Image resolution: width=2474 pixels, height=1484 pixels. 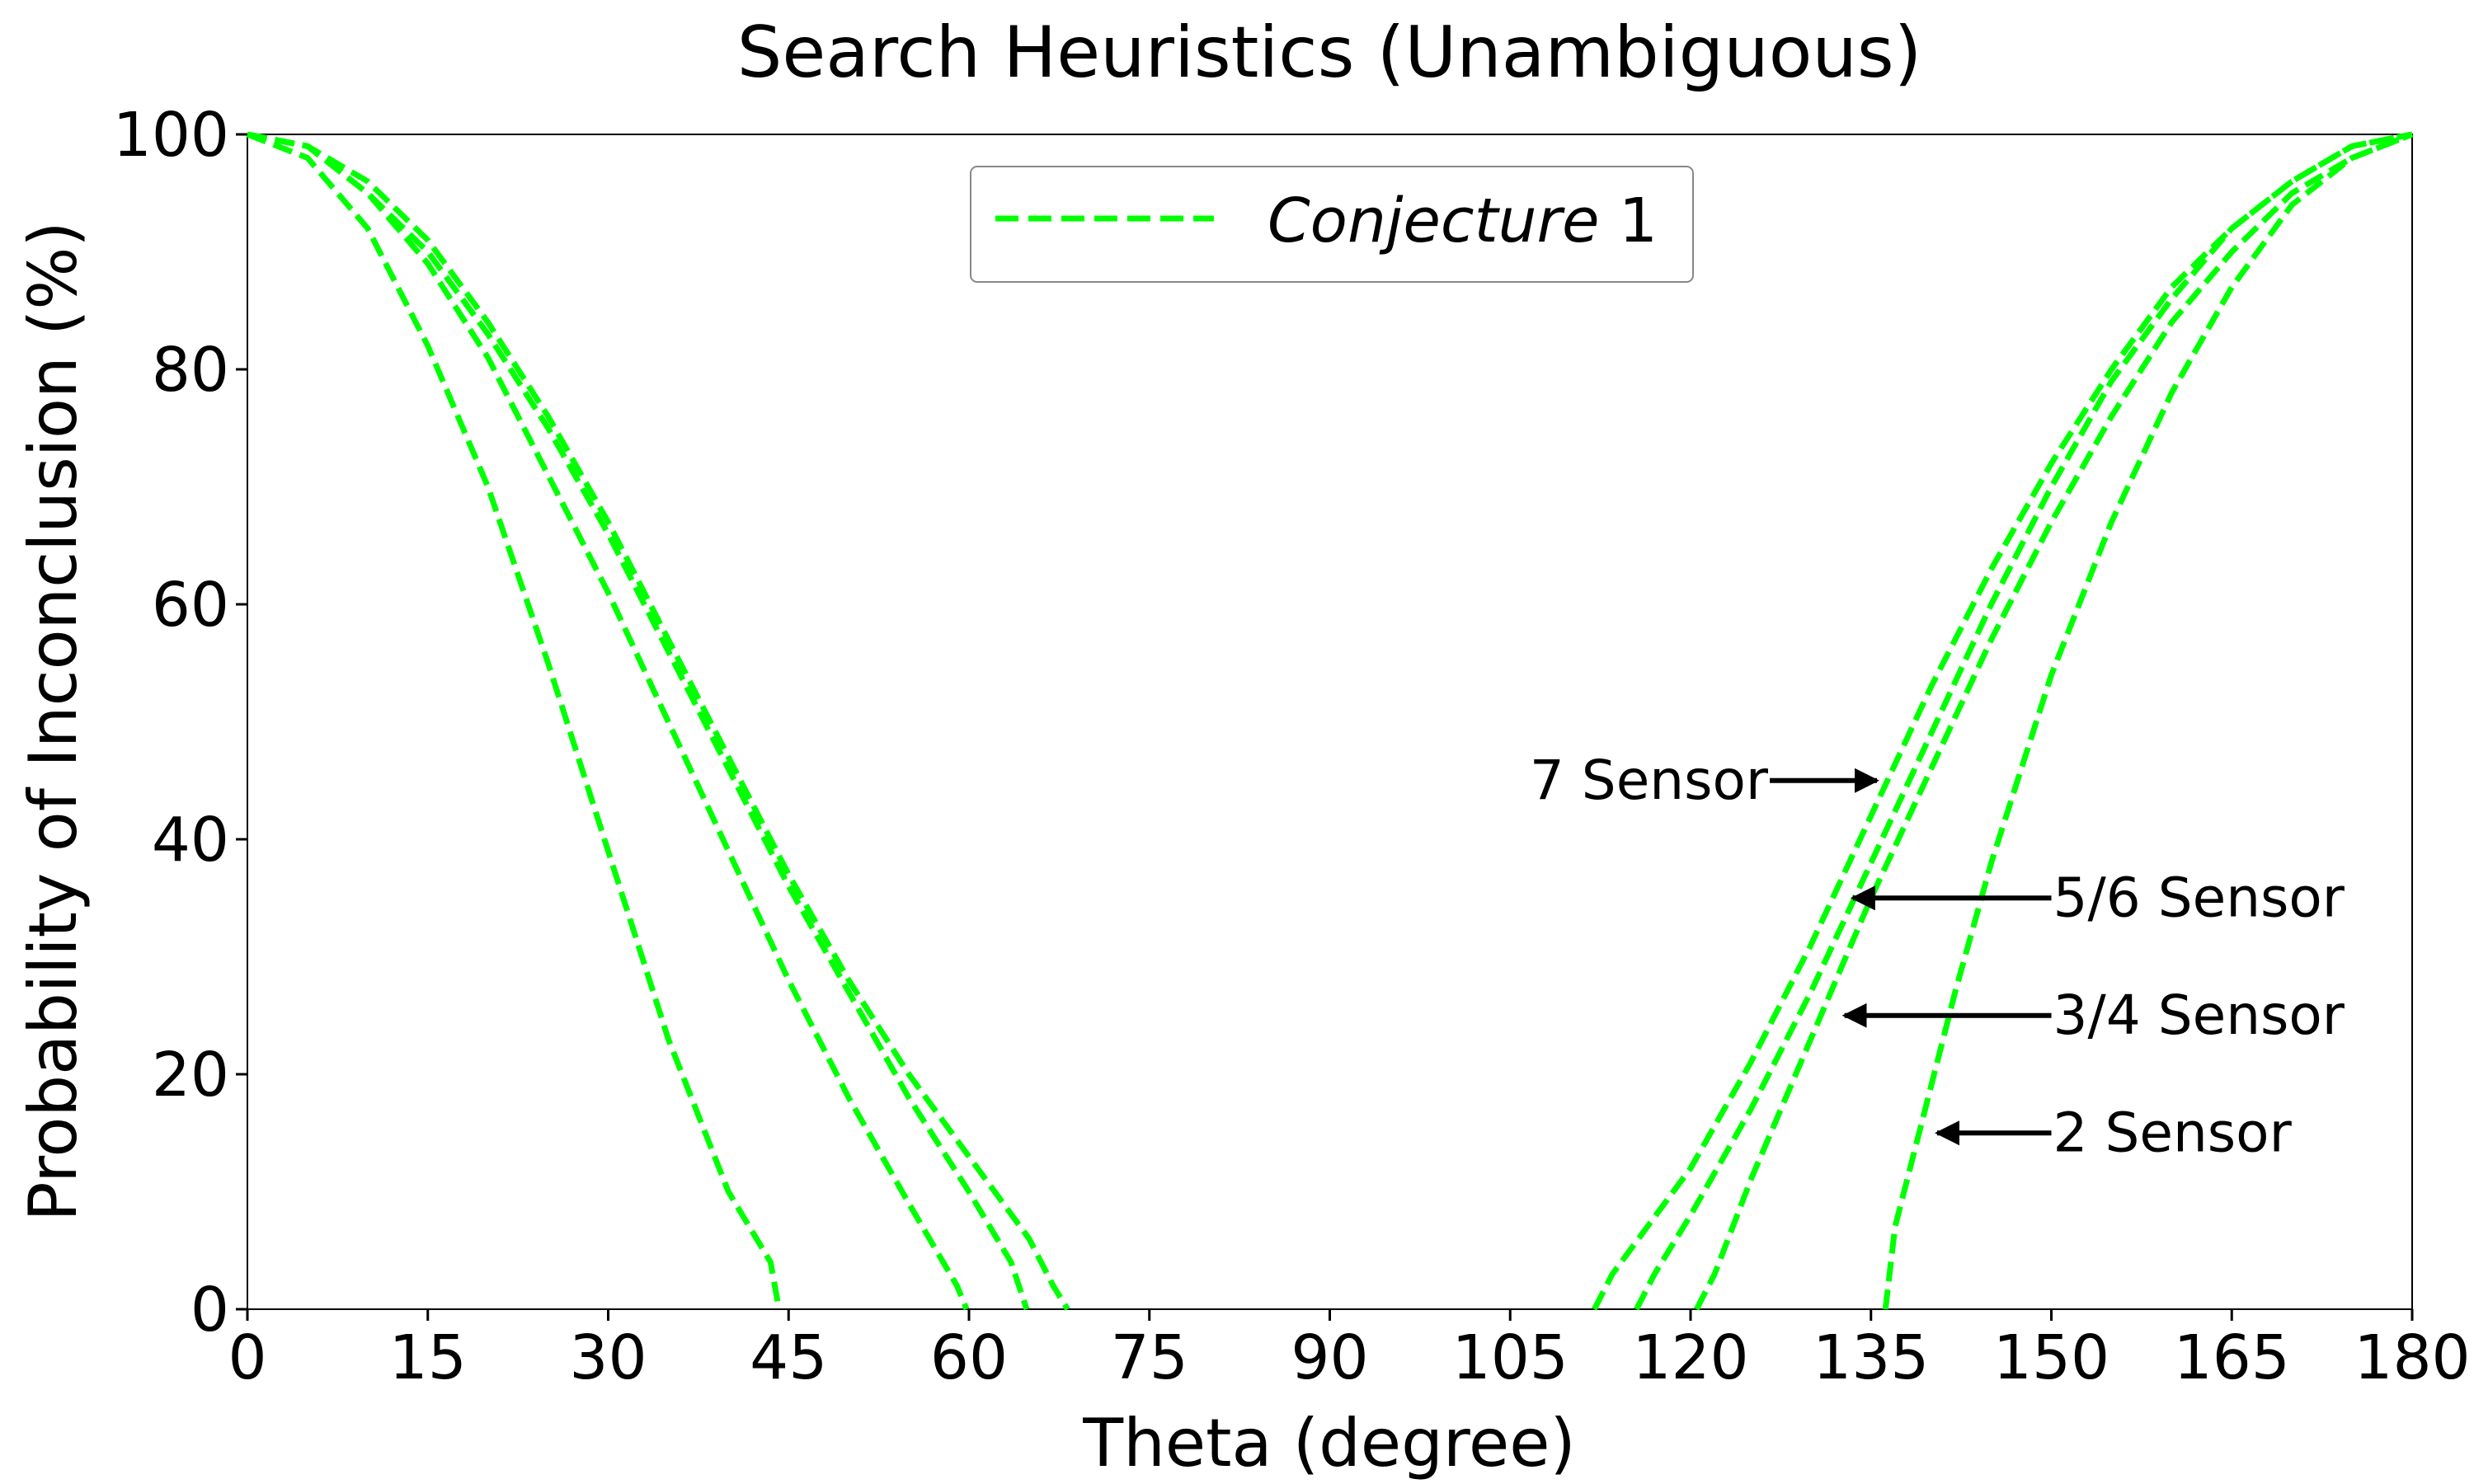 What do you see at coordinates (1149, 1357) in the screenshot?
I see `x-tick-label: 75` at bounding box center [1149, 1357].